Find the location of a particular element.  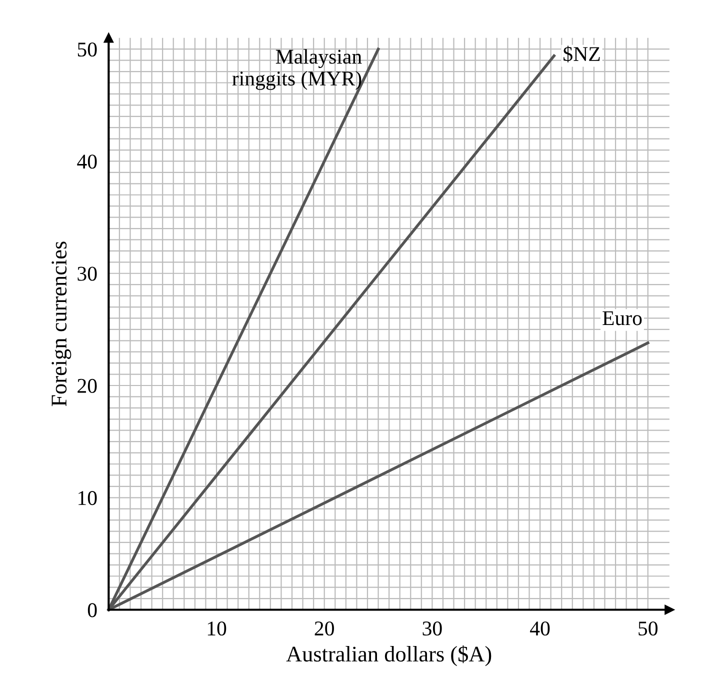

y-axis-title: Foreign currencies is located at coordinates (62, 324).